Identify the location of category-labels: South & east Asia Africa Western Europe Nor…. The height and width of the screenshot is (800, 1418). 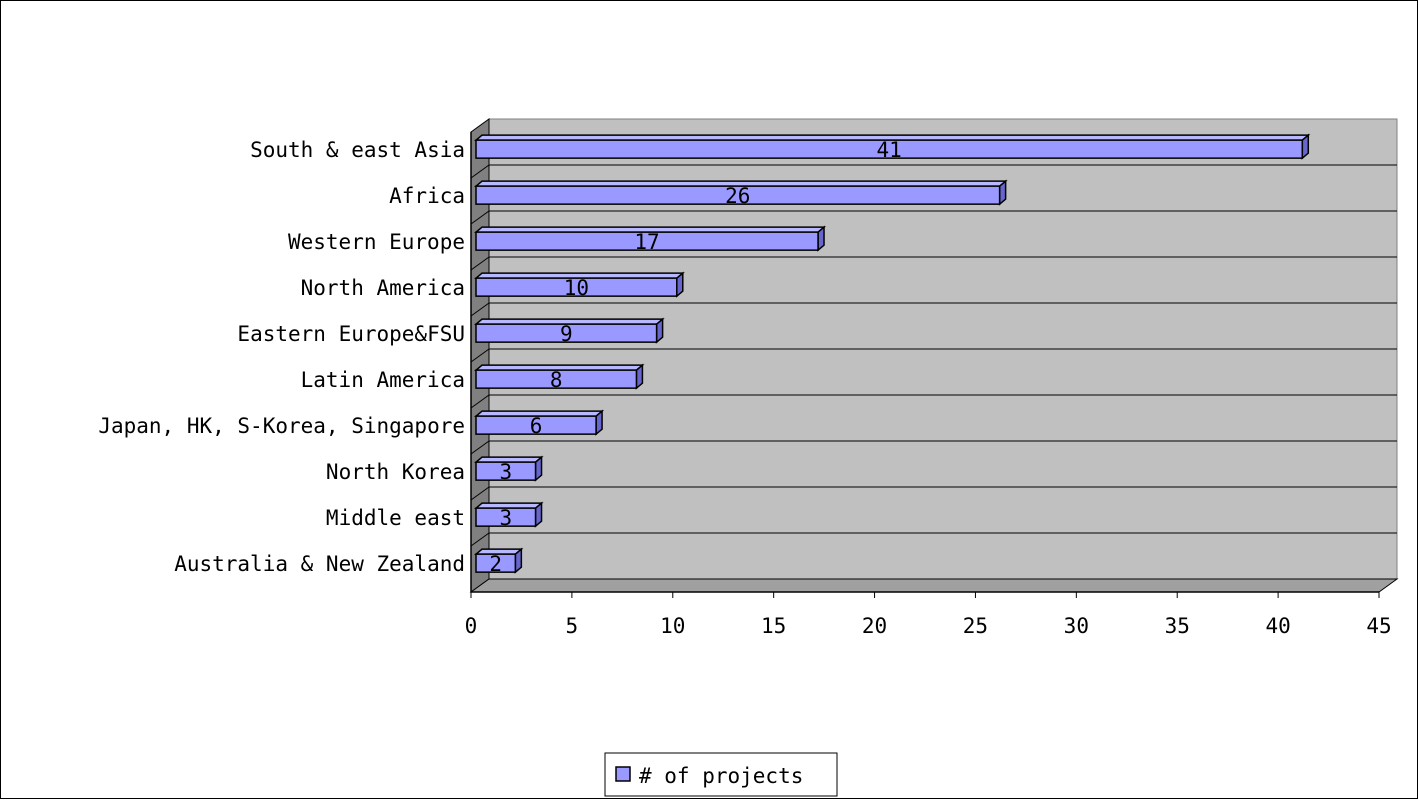
(281, 357).